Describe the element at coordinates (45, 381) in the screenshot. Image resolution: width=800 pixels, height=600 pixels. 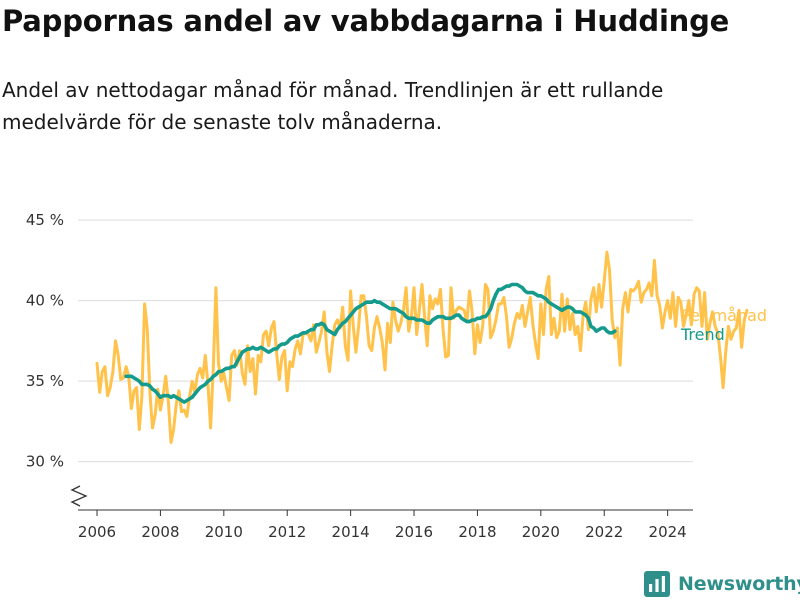
I see `y-tick-label: 35 %` at that location.